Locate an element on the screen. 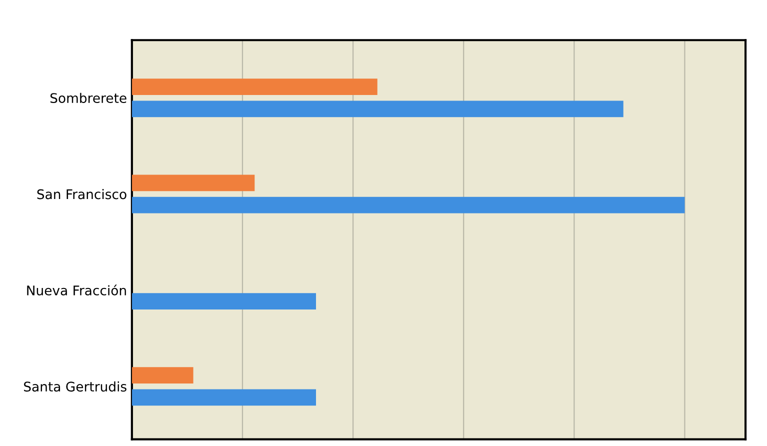  y-tick-label: Sombrerete is located at coordinates (88, 98).